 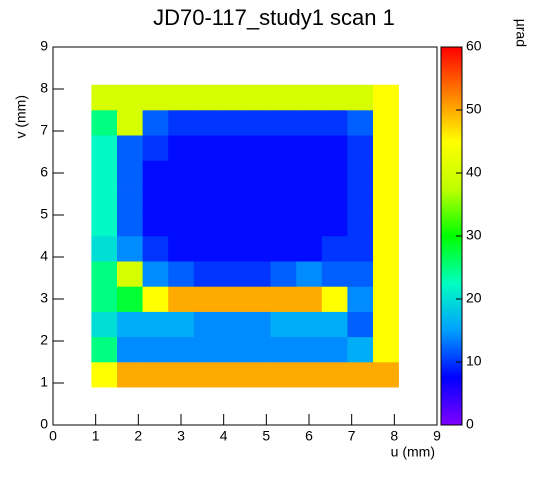 What do you see at coordinates (96, 436) in the screenshot?
I see `x-tick-label: 1` at bounding box center [96, 436].